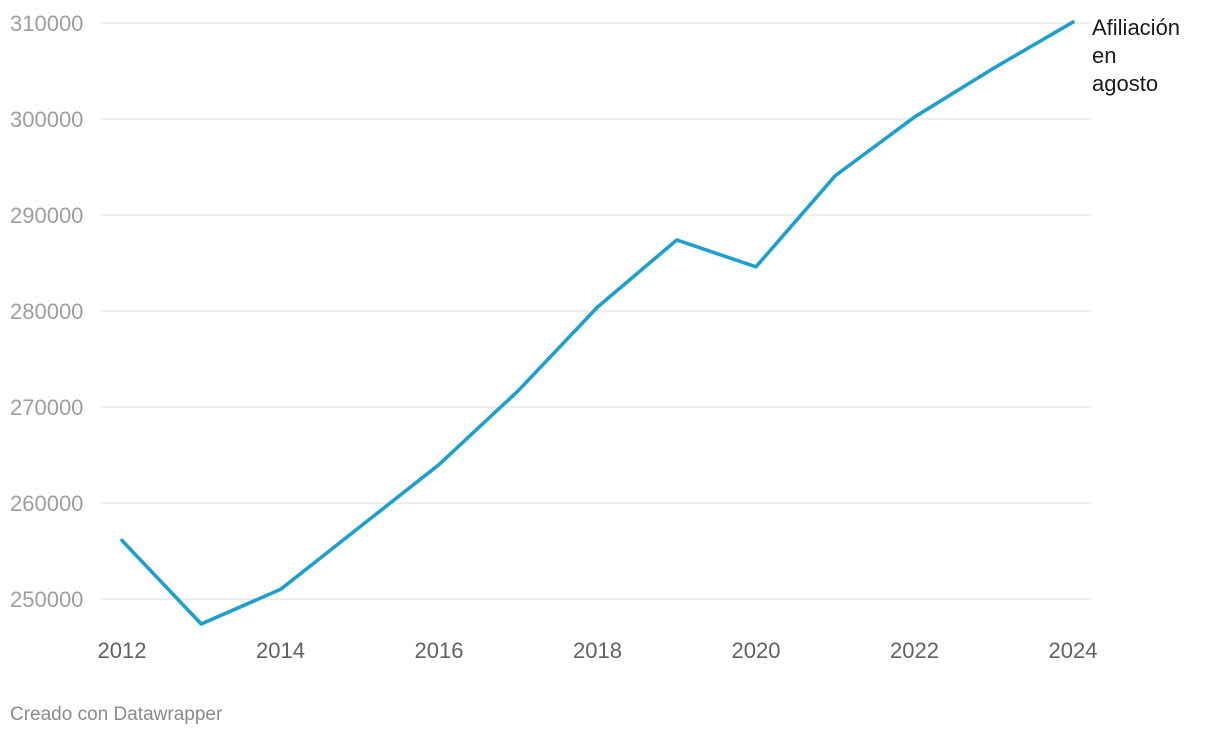 Image resolution: width=1220 pixels, height=740 pixels. Describe the element at coordinates (280, 650) in the screenshot. I see `x-tick-label-2014: 2014` at that location.